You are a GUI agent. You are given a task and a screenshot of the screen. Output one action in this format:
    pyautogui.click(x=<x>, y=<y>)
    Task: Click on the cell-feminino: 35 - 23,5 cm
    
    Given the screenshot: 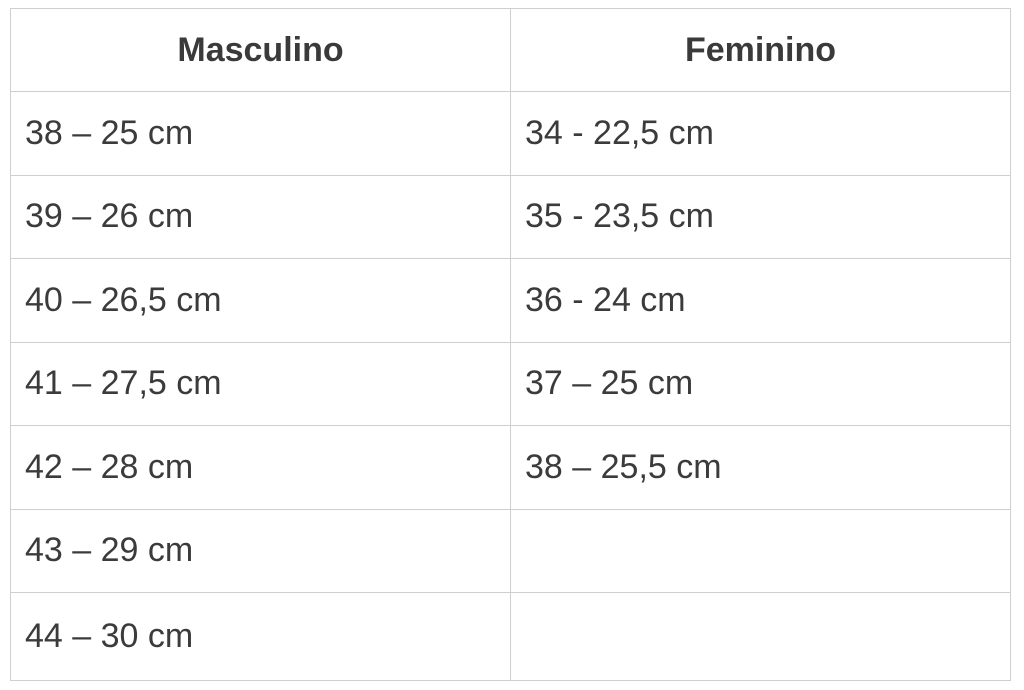 What is the action you would take?
    pyautogui.click(x=760, y=216)
    